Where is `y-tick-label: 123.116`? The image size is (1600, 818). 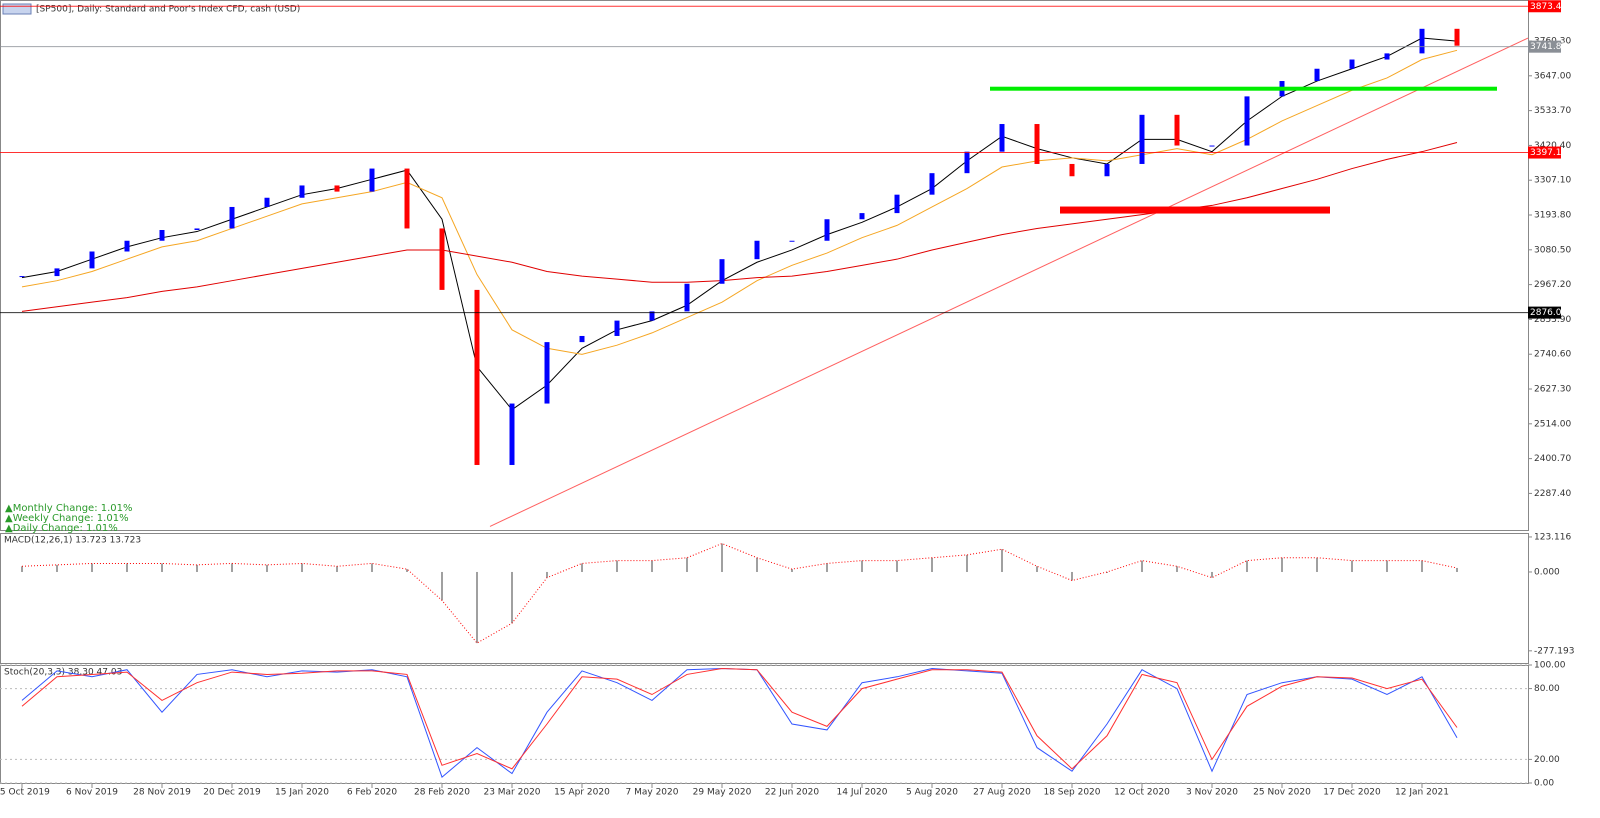 y-tick-label: 123.116 is located at coordinates (1552, 537).